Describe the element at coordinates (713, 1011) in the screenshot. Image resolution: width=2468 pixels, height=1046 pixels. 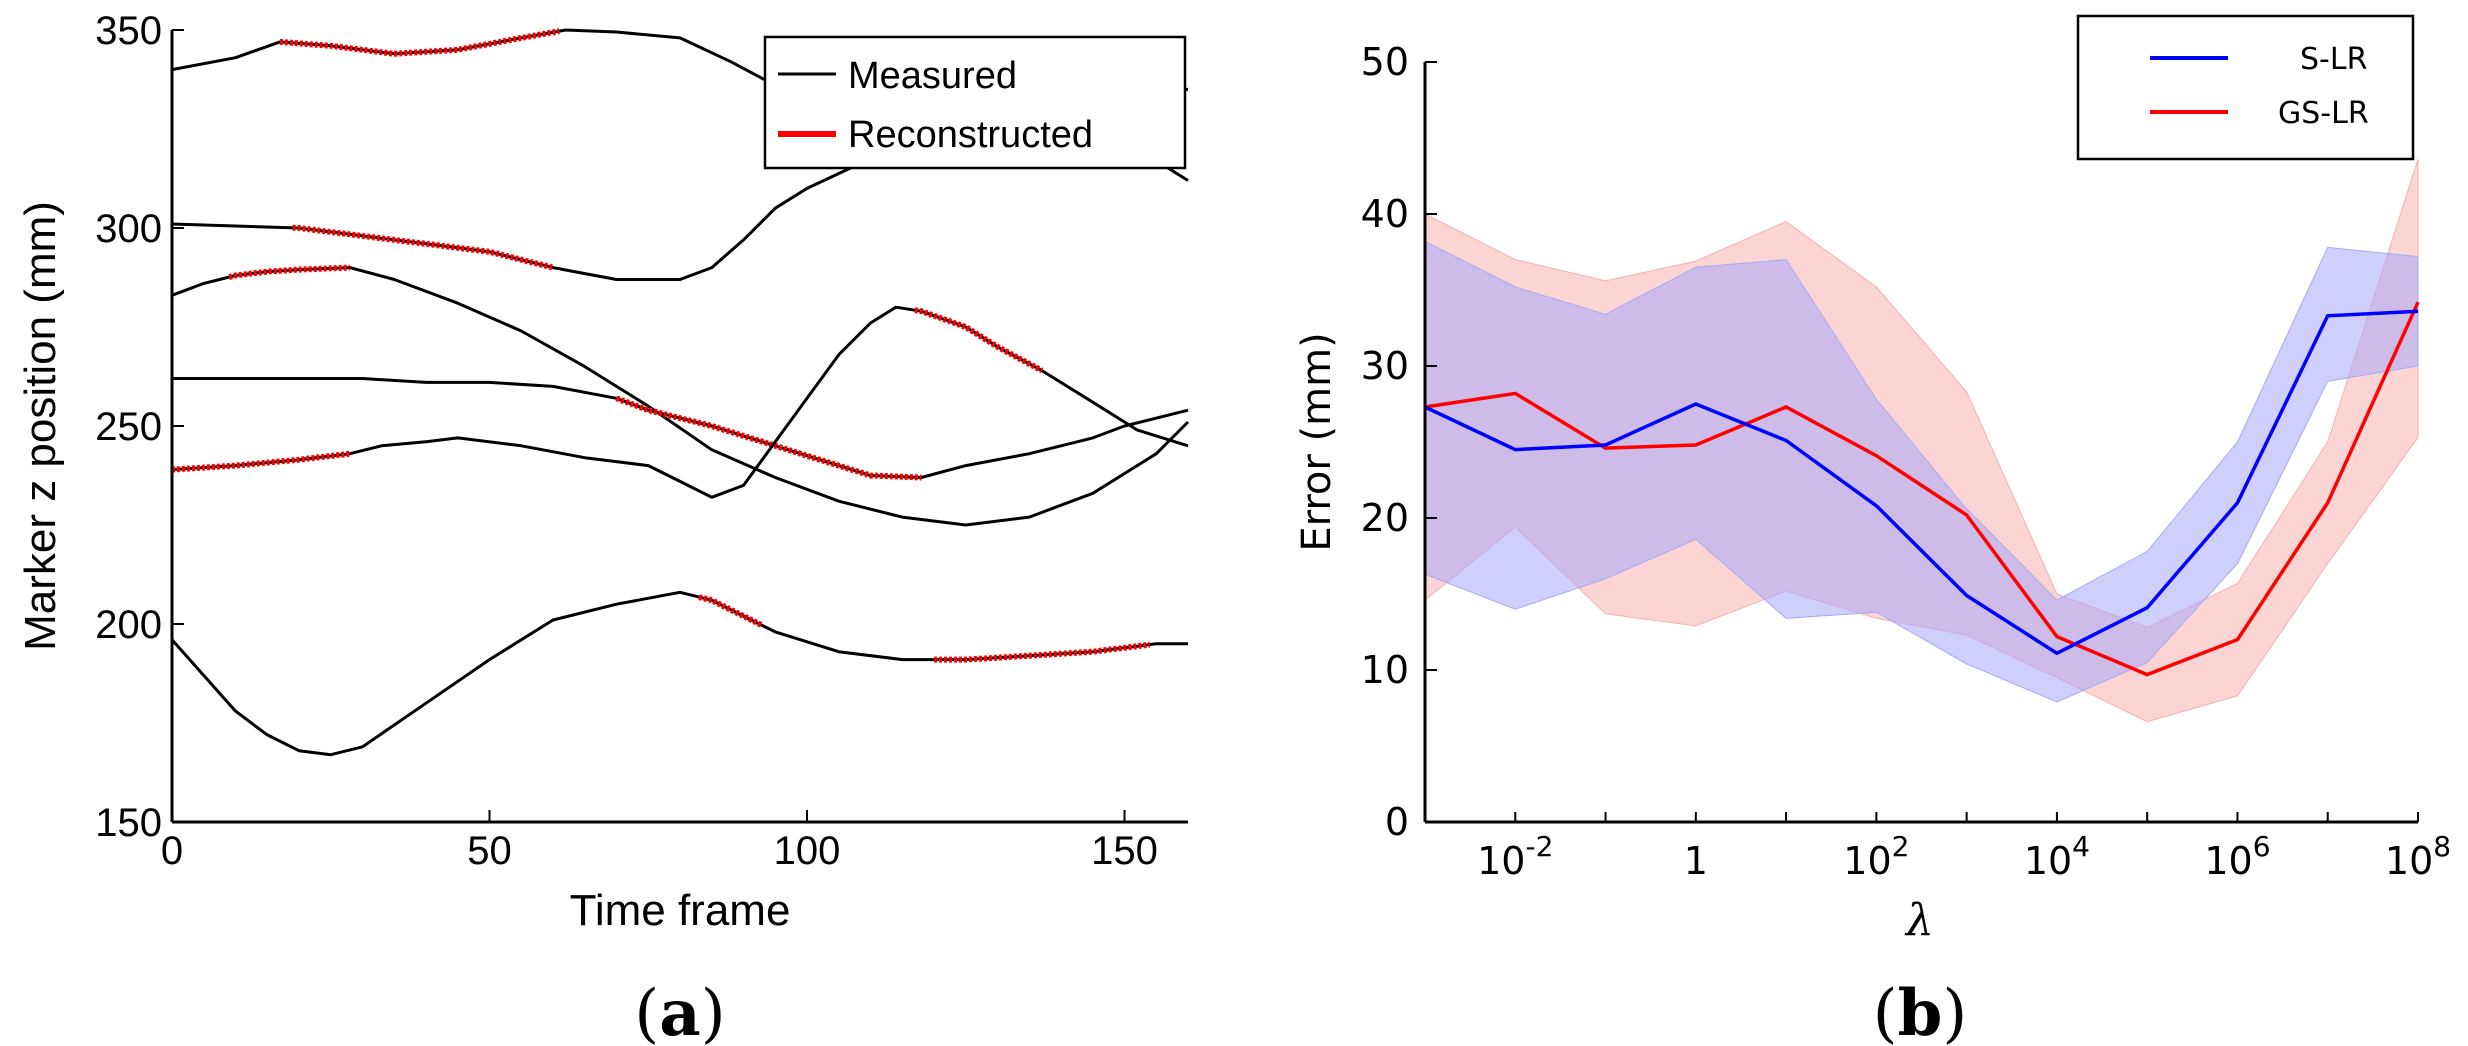
I see `panel-a-caption-close: )` at that location.